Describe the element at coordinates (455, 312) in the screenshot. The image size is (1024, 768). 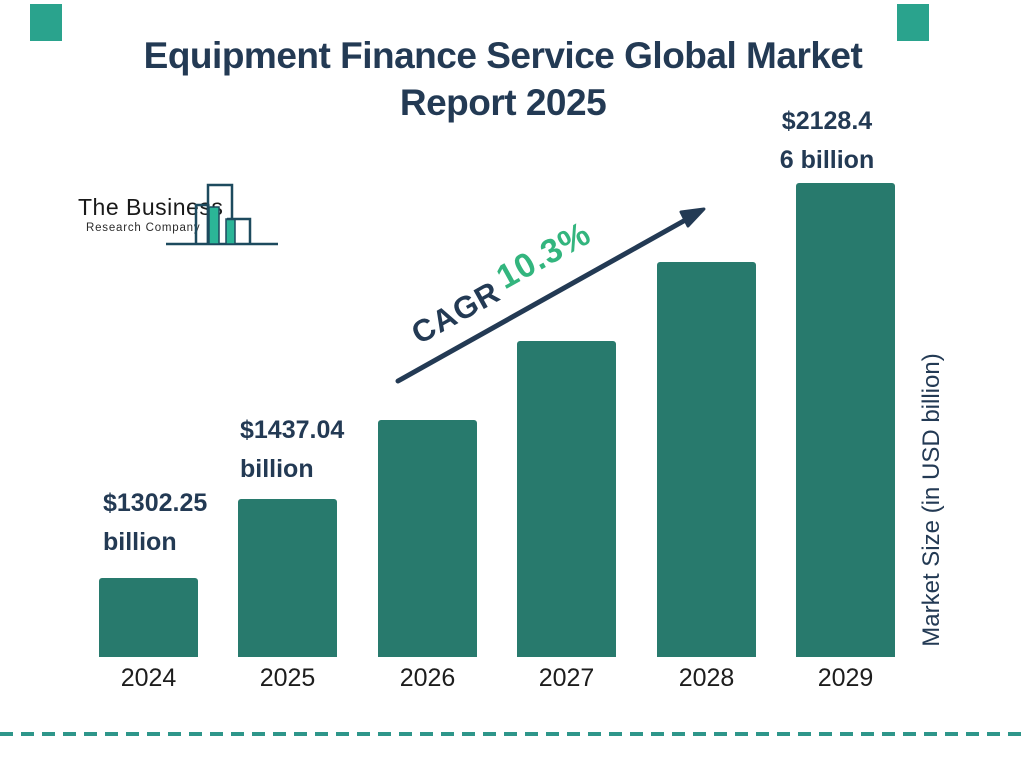
I see `cagr-label: CAGR` at that location.